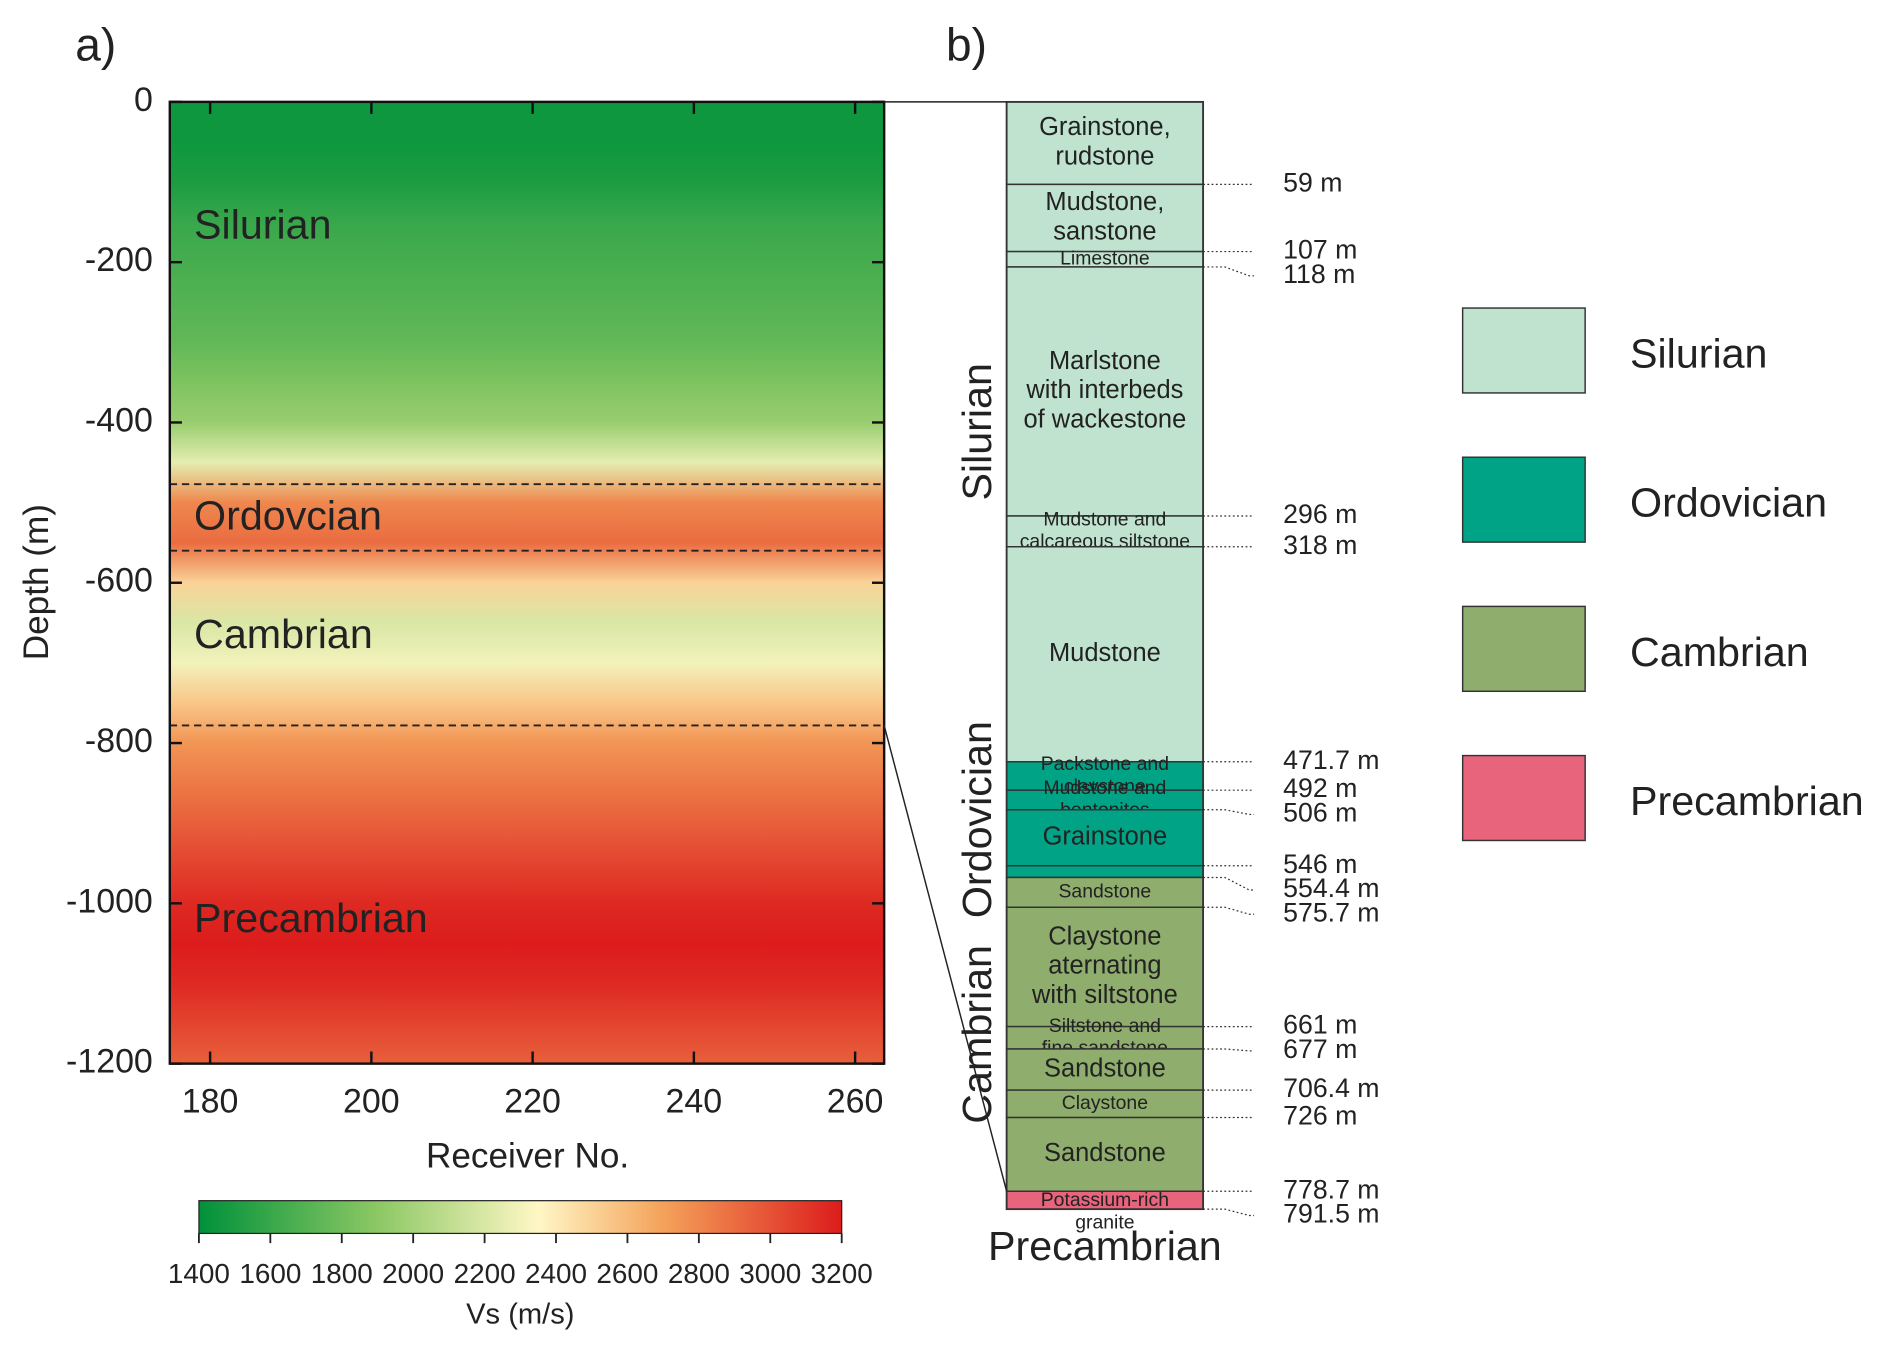  What do you see at coordinates (1312, 182) in the screenshot?
I see `depth-label: 59 m` at bounding box center [1312, 182].